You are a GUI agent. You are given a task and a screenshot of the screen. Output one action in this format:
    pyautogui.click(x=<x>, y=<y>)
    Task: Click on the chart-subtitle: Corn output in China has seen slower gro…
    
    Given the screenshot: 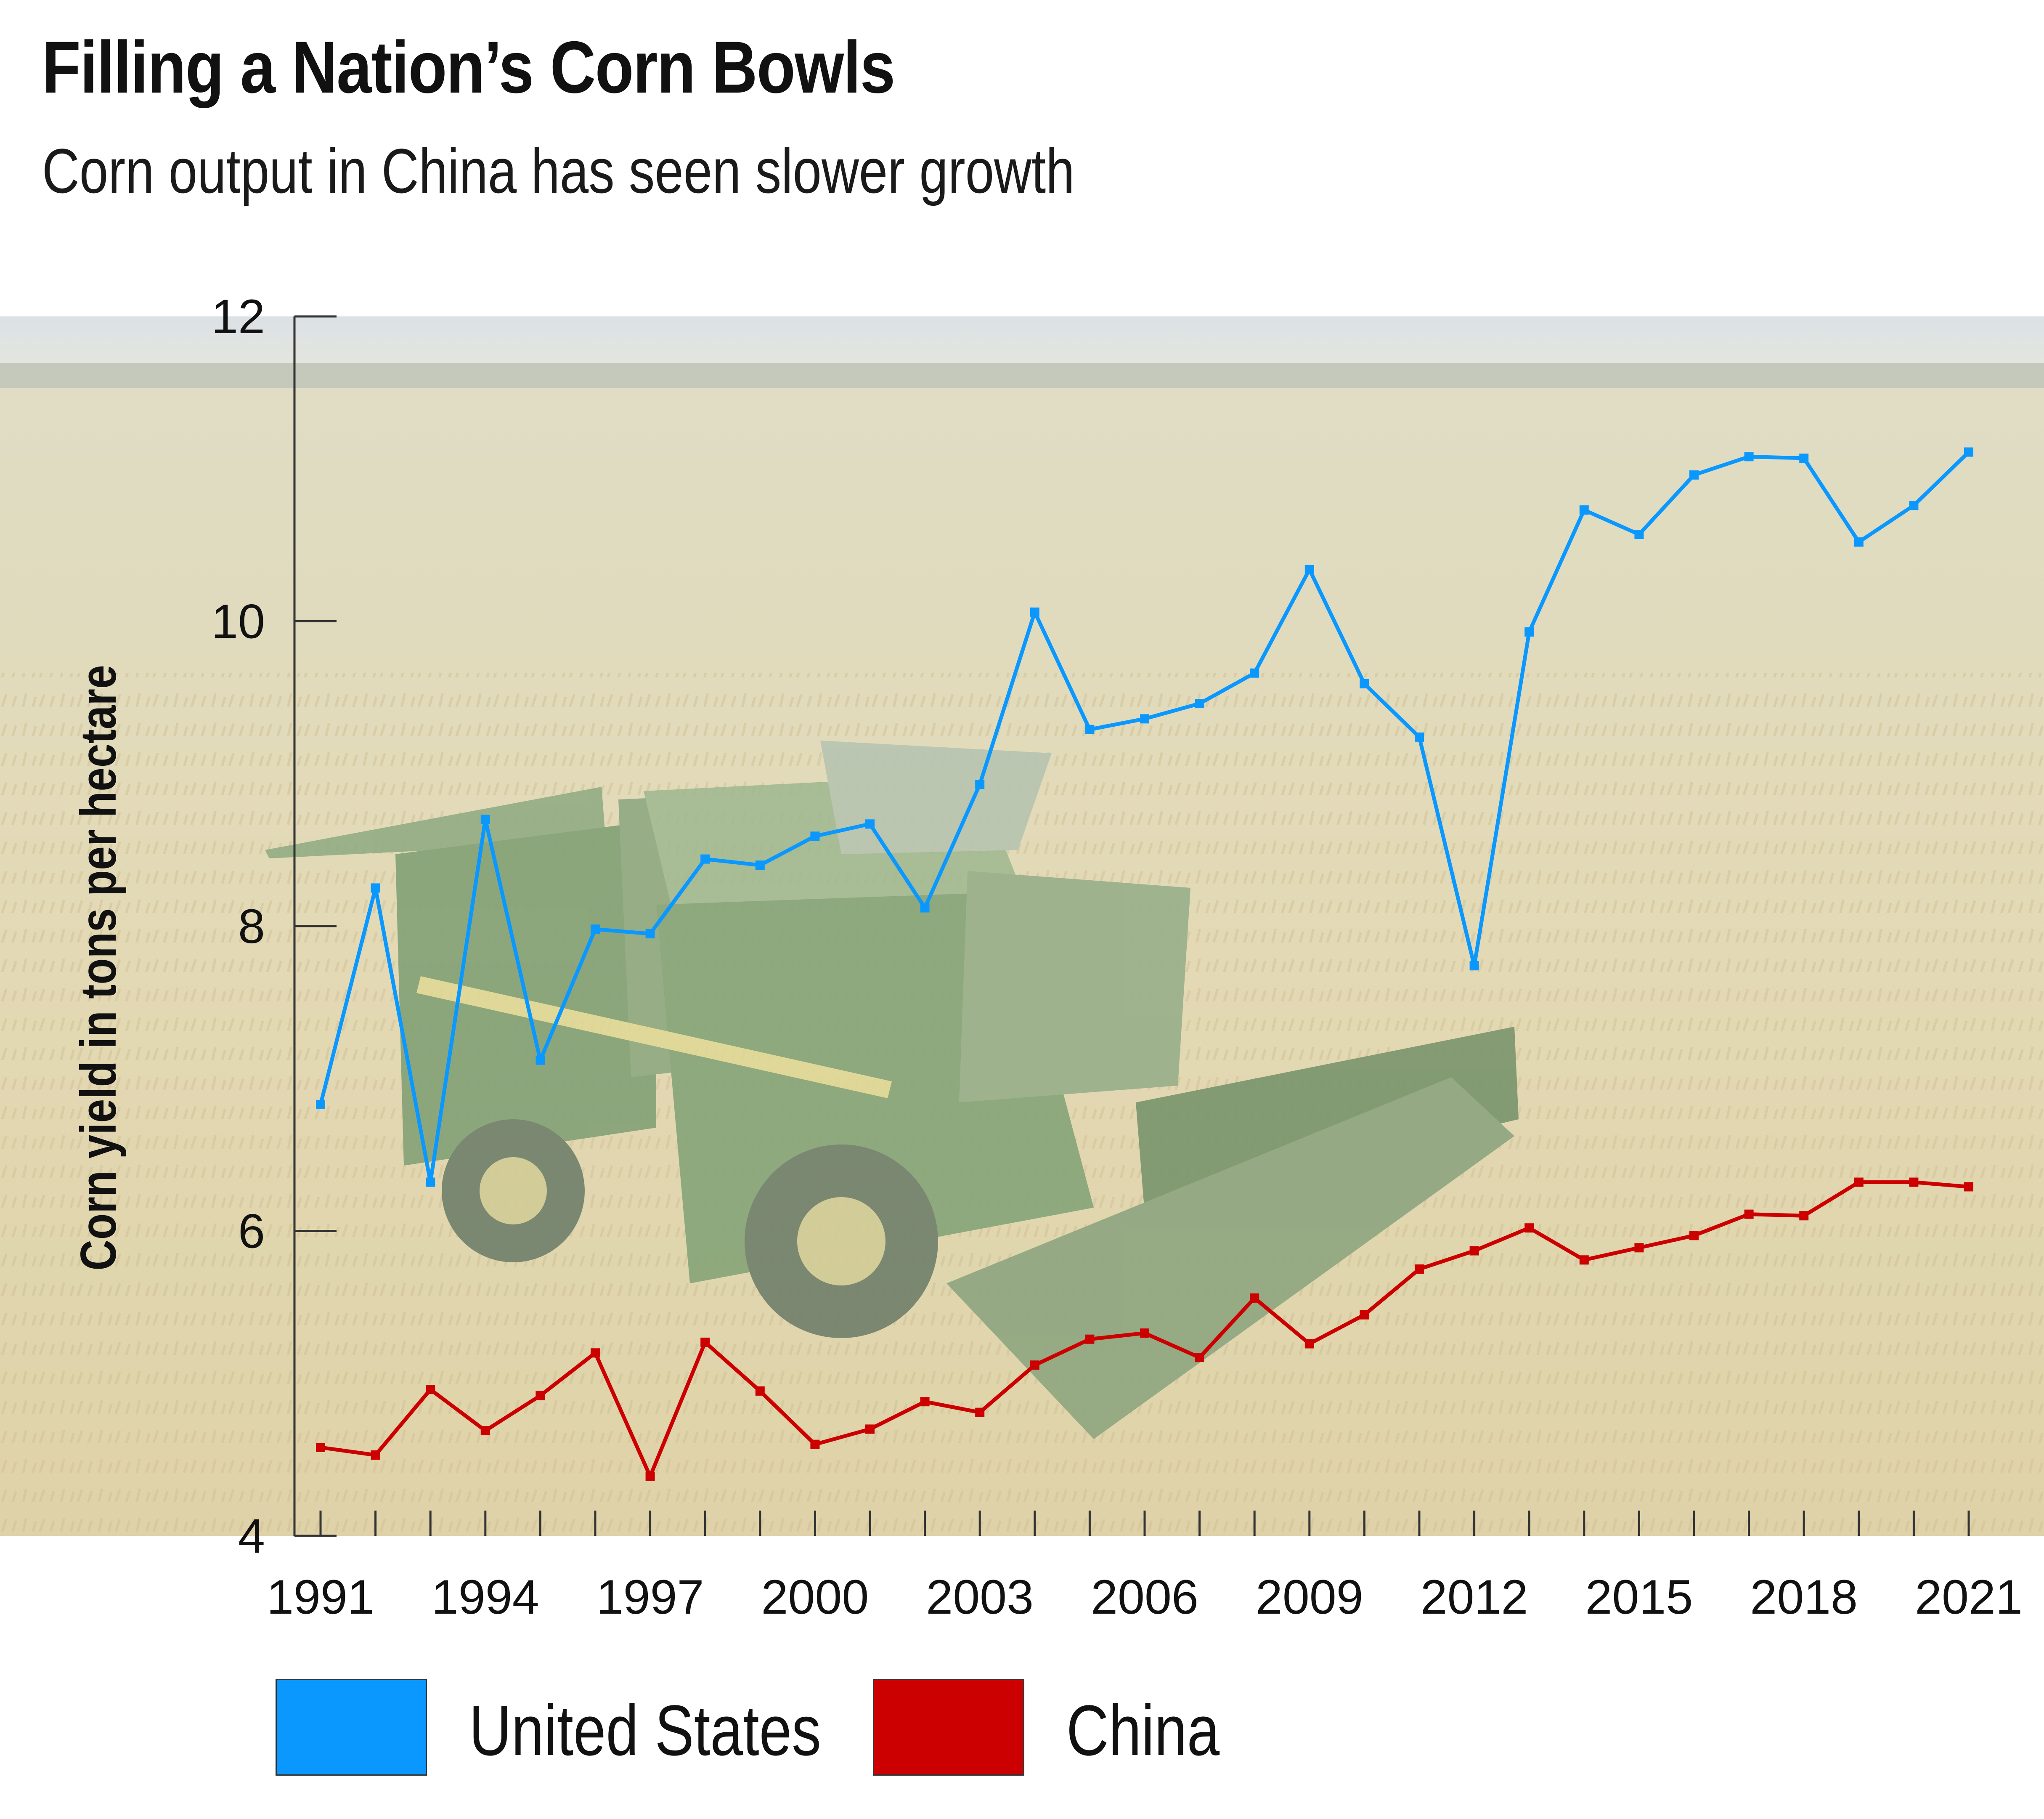 What is the action you would take?
    pyautogui.click(x=558, y=170)
    